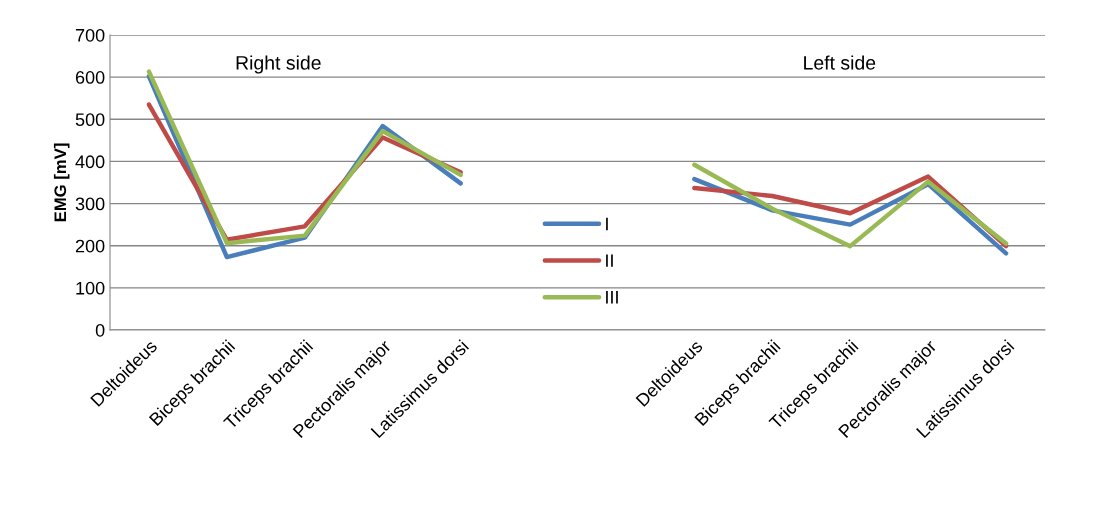 Image resolution: width=1095 pixels, height=524 pixels. I want to click on legend-label: I, so click(607, 224).